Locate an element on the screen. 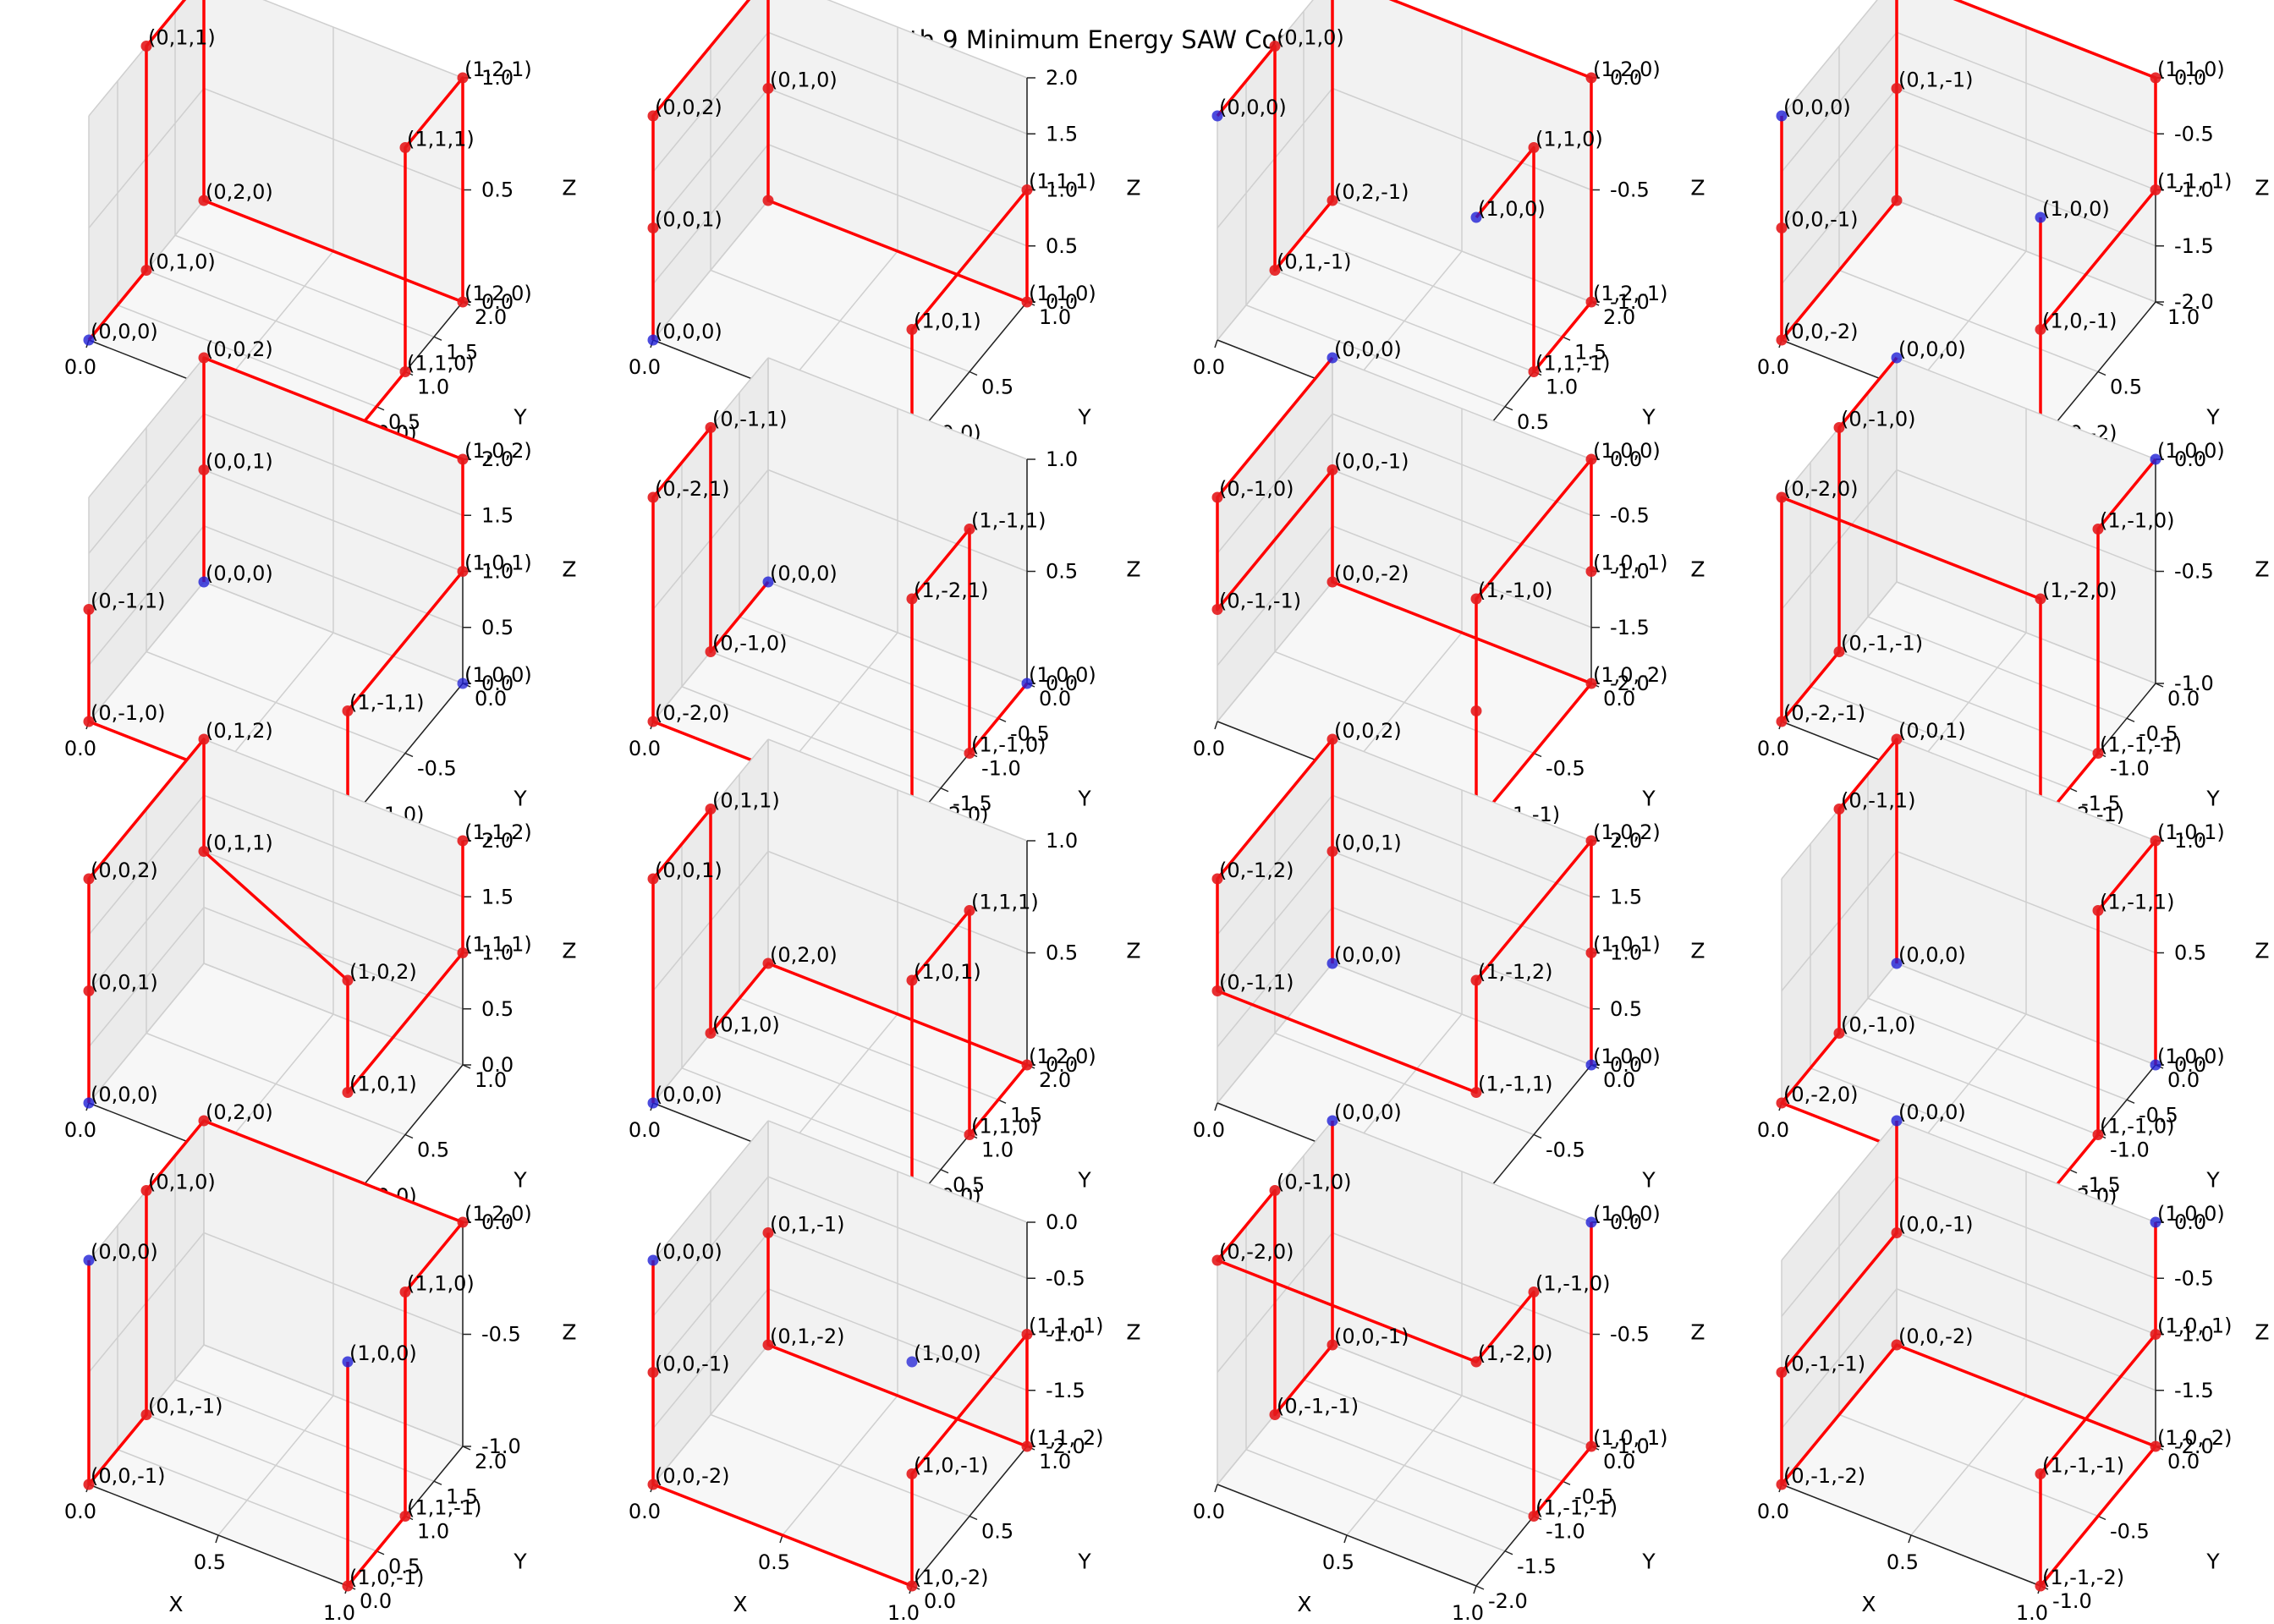 The width and height of the screenshot is (2274, 1624). z-tick-label: 2.0 is located at coordinates (498, 841).